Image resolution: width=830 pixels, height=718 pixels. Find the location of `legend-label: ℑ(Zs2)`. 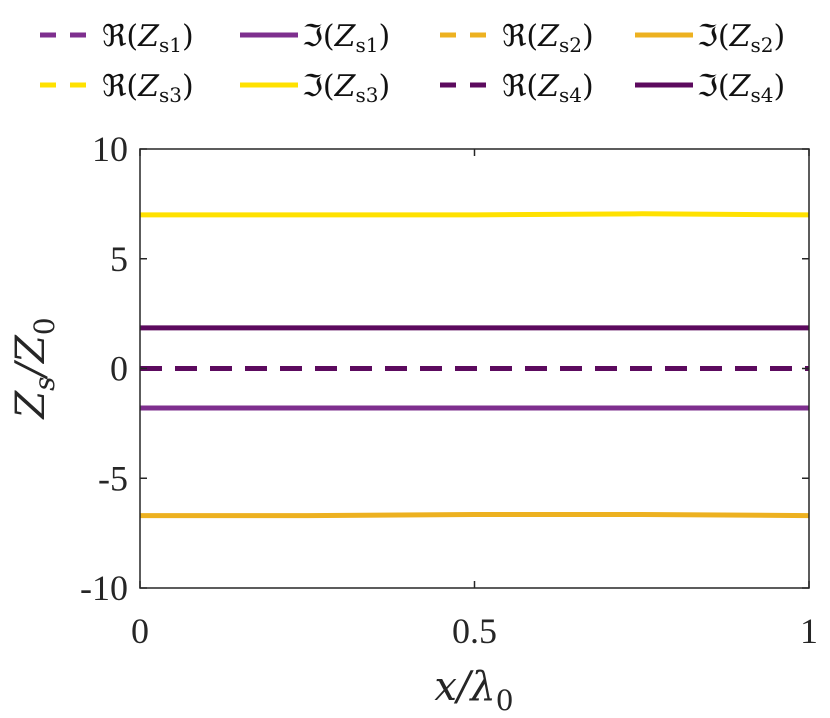

legend-label: ℑ(Zs2) is located at coordinates (741, 38).